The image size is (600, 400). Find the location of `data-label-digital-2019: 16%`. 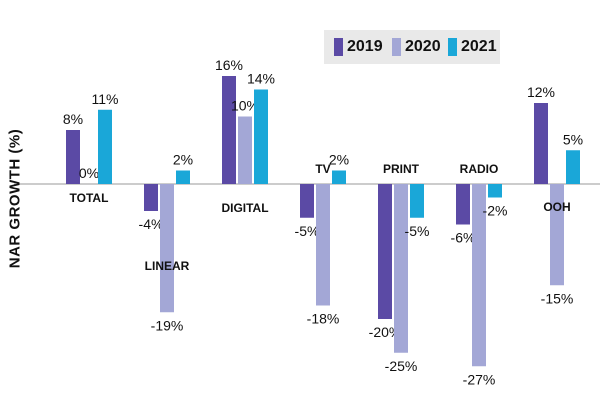

data-label-digital-2019: 16% is located at coordinates (229, 65).